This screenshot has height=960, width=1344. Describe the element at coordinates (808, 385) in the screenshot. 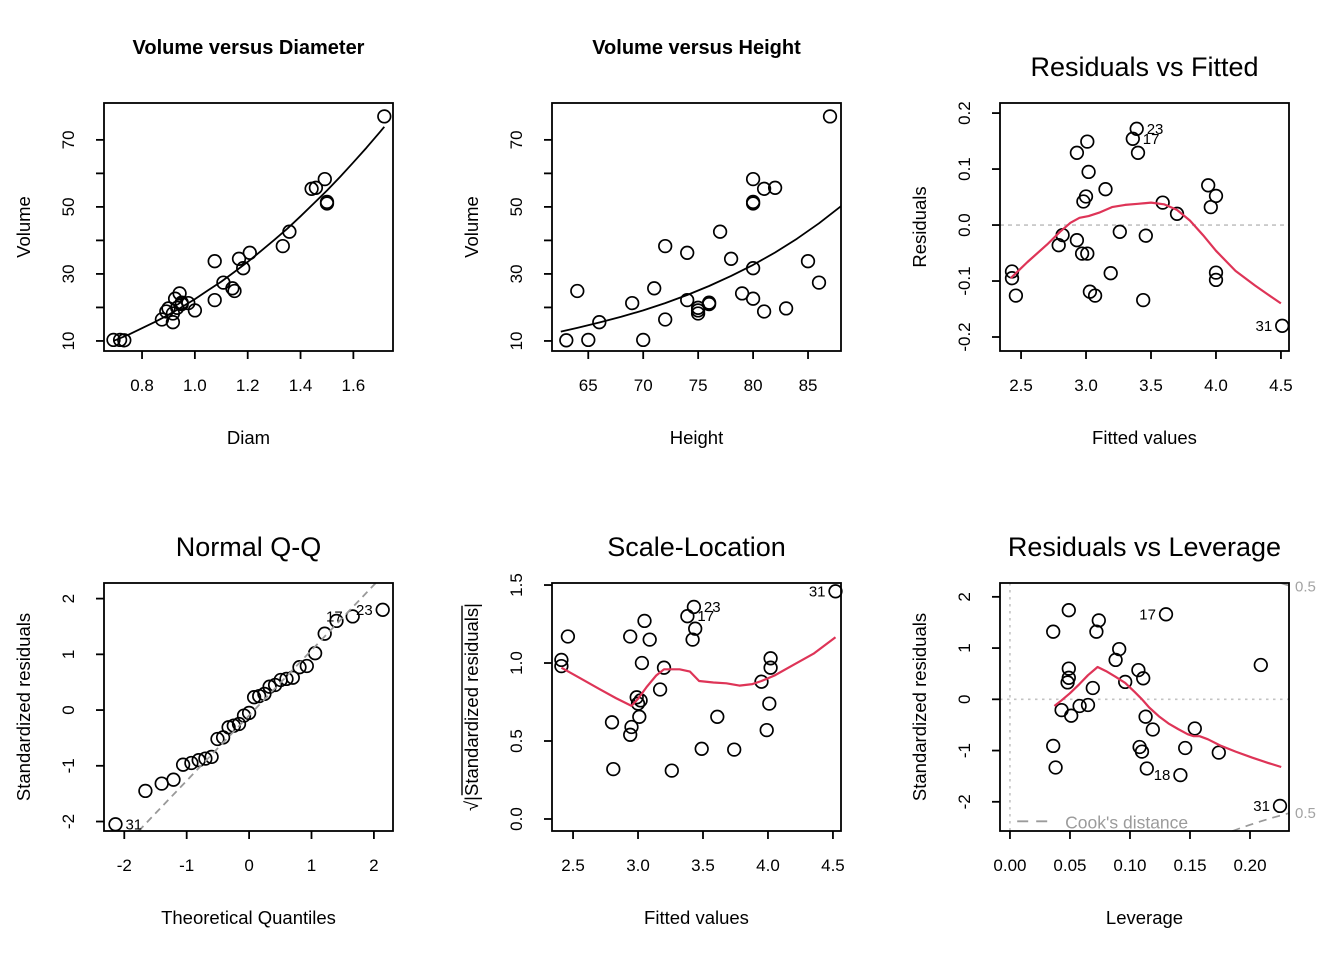

I see `x-tick-label: 85` at that location.